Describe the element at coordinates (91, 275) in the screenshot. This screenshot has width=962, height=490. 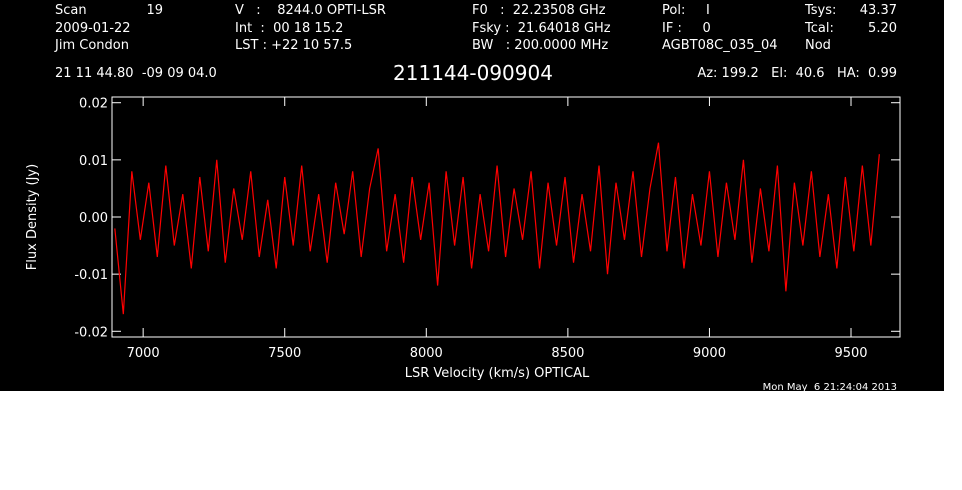
I see `y-tick-label: -0.01` at that location.